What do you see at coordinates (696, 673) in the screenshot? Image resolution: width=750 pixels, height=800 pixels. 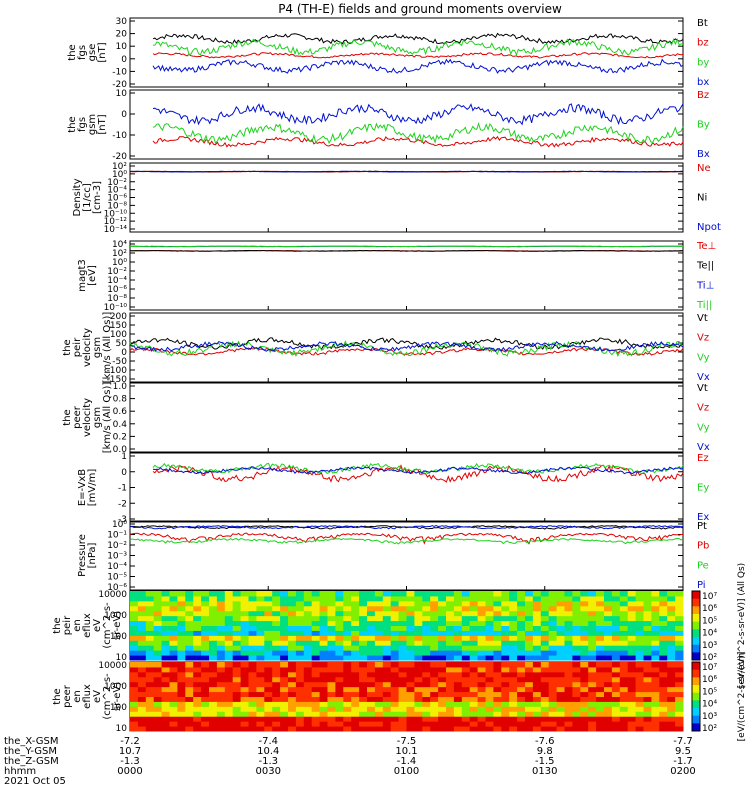 I see `colorbar-segment` at bounding box center [696, 673].